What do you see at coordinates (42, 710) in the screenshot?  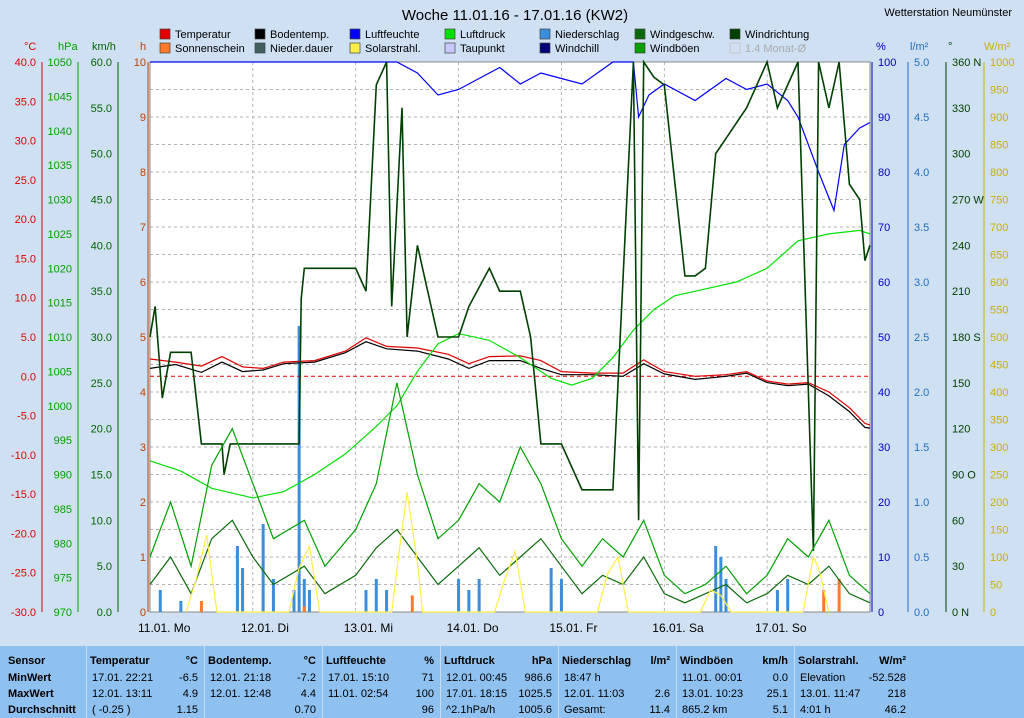 I see `stats-row-label: Durchschnitt` at bounding box center [42, 710].